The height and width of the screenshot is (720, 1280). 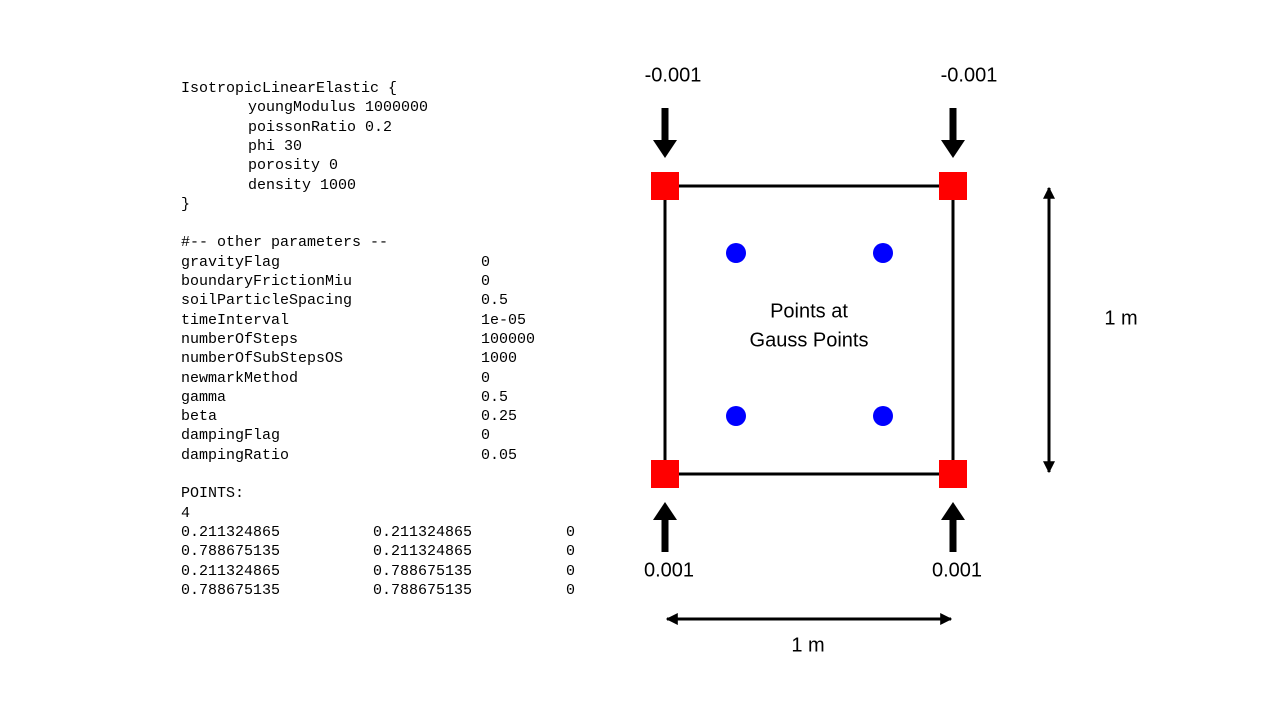 I want to click on property-name: phi, so click(x=262, y=146).